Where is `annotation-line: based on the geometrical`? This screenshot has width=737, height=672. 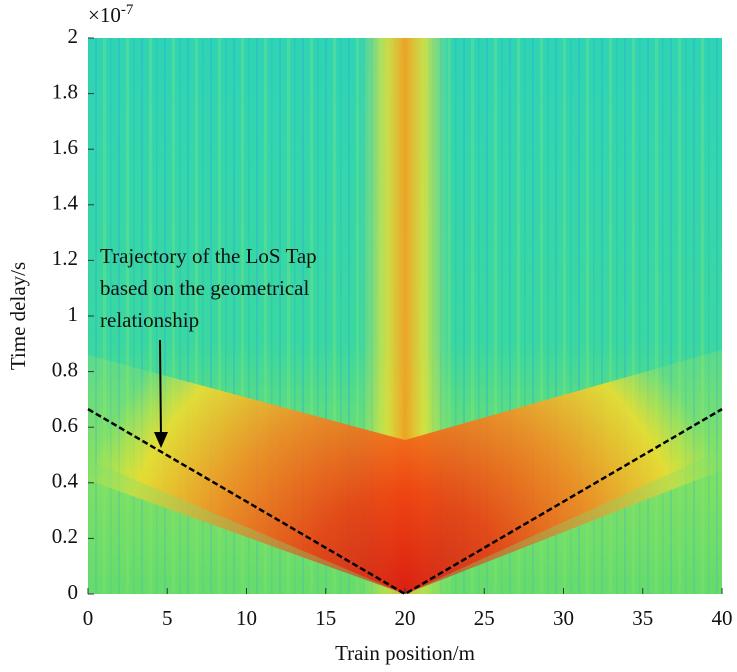
annotation-line: based on the geometrical is located at coordinates (204, 288).